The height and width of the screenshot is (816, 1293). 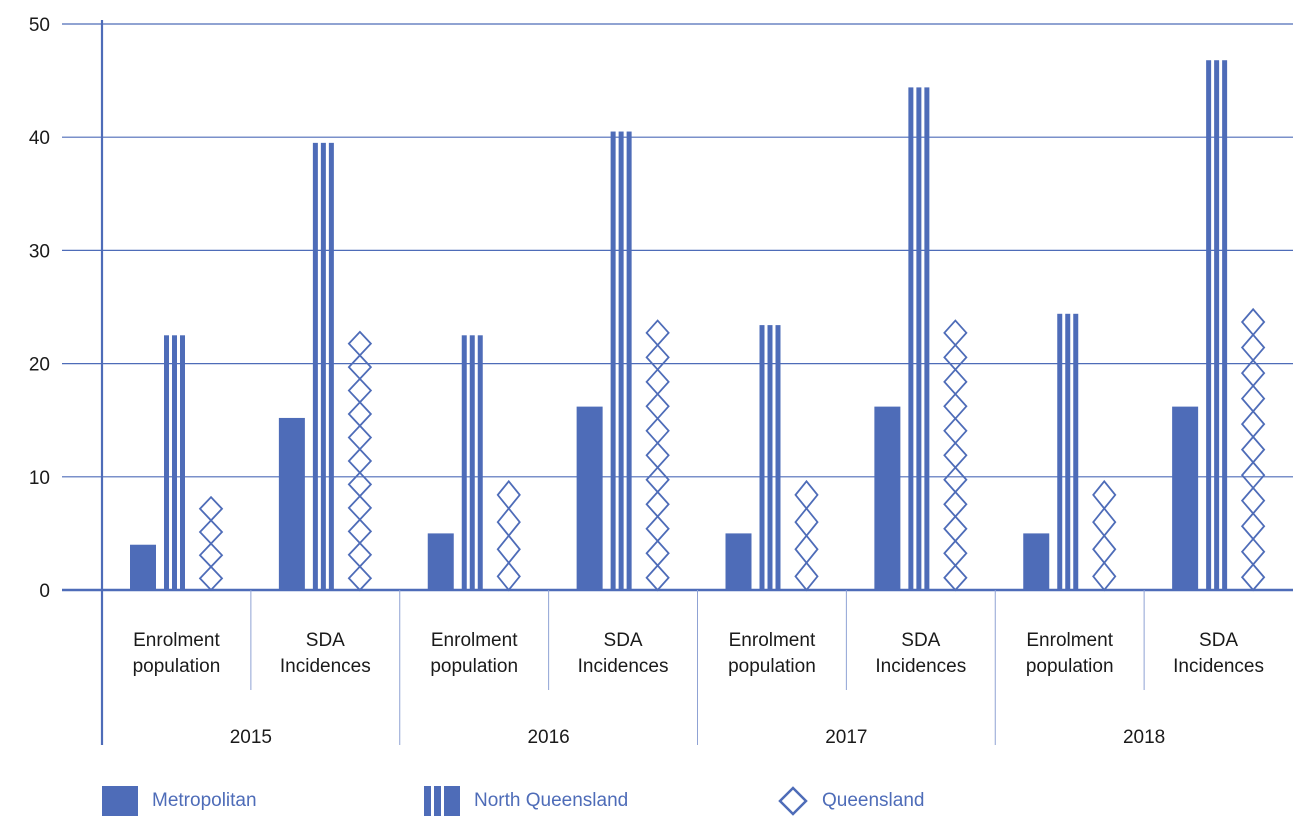 I want to click on legend-item-metropolitan: Metropolitan, so click(x=179, y=801).